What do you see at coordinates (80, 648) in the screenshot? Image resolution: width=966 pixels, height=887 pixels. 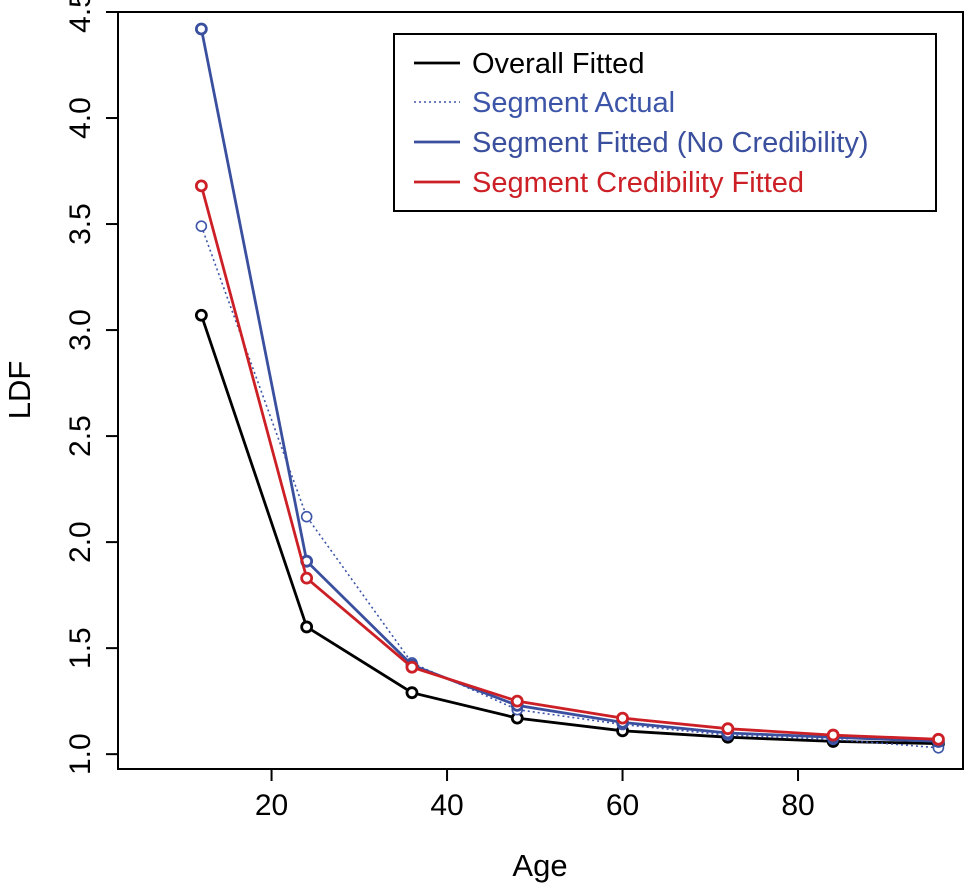 I see `y-tick-label: 1.5` at bounding box center [80, 648].